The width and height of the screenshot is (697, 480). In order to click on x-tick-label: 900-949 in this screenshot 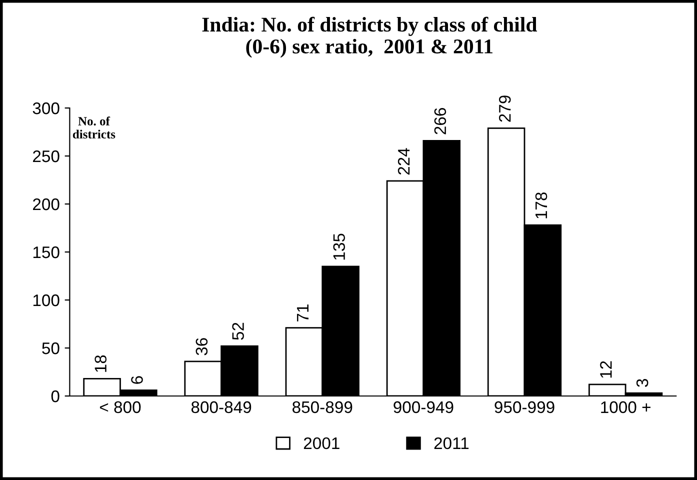, I will do `click(424, 407)`.